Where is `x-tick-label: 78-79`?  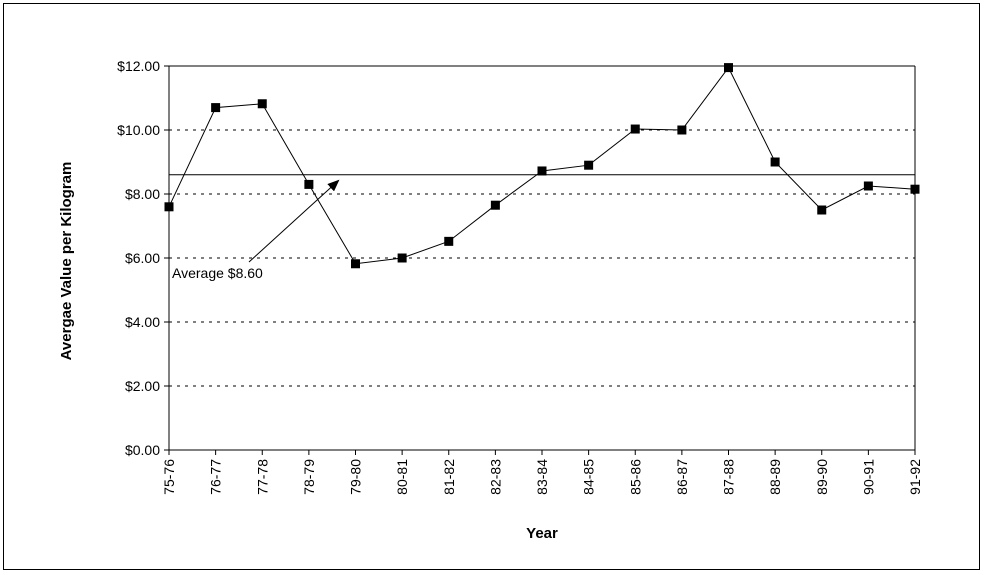 x-tick-label: 78-79 is located at coordinates (309, 477).